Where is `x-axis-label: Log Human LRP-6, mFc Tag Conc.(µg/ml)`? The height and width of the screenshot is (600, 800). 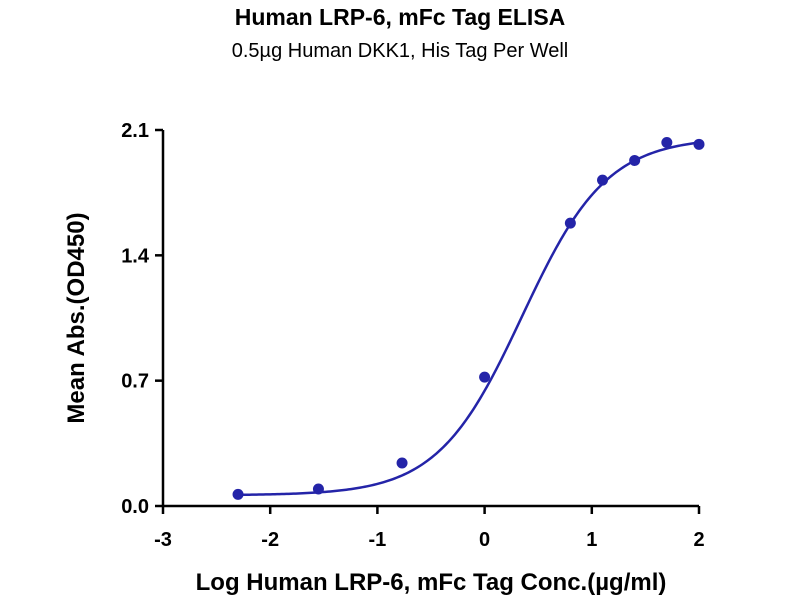
x-axis-label: Log Human LRP-6, mFc Tag Conc.(µg/ml) is located at coordinates (431, 582).